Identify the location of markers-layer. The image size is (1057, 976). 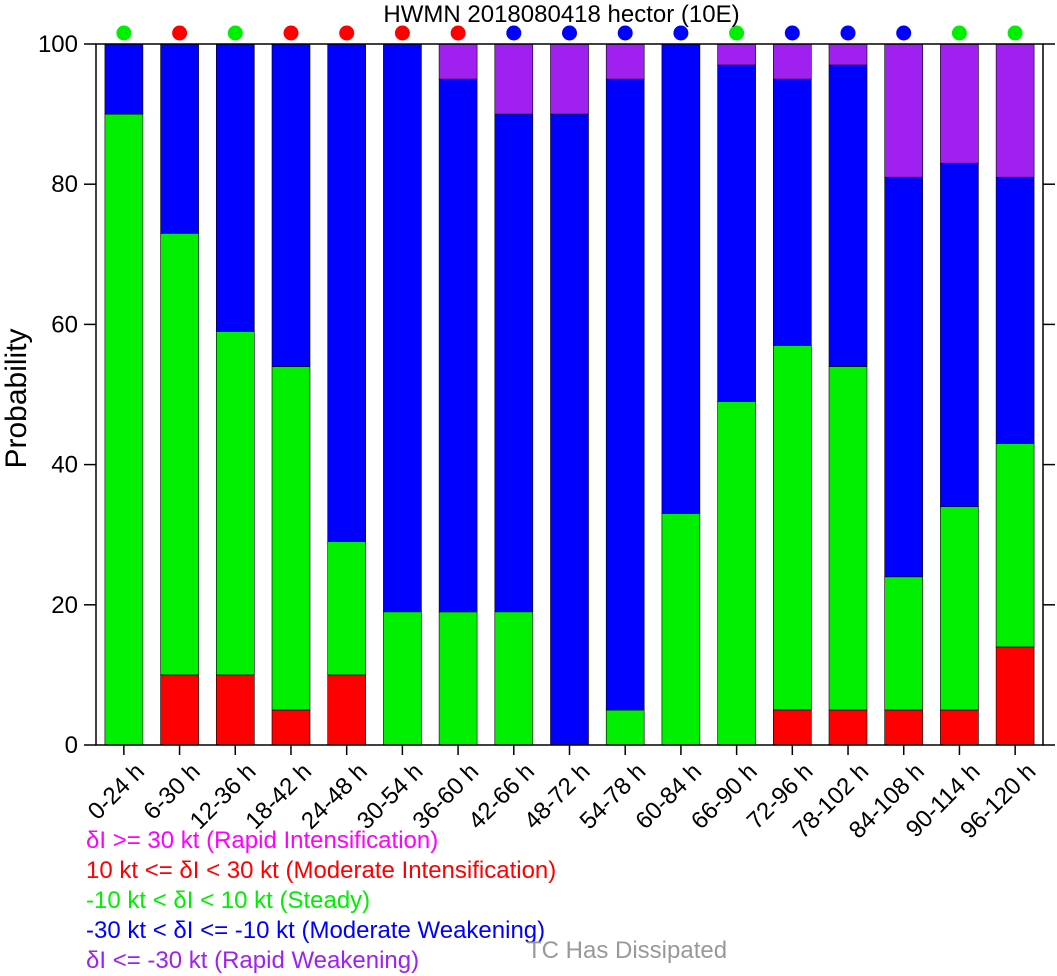
(569, 33).